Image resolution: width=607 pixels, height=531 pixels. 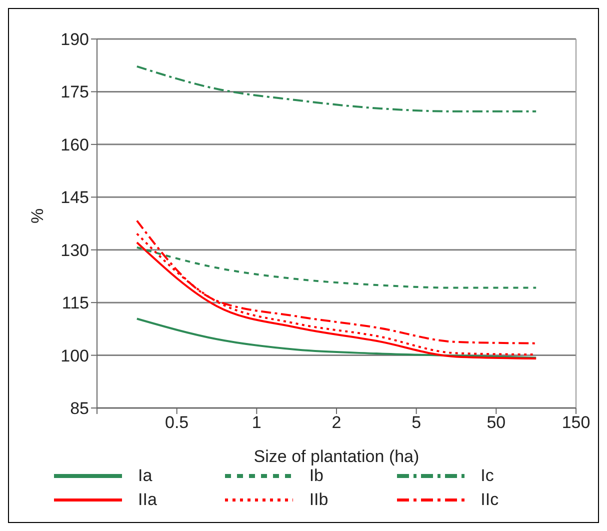 I want to click on y-tick-label: 190, so click(x=74, y=40).